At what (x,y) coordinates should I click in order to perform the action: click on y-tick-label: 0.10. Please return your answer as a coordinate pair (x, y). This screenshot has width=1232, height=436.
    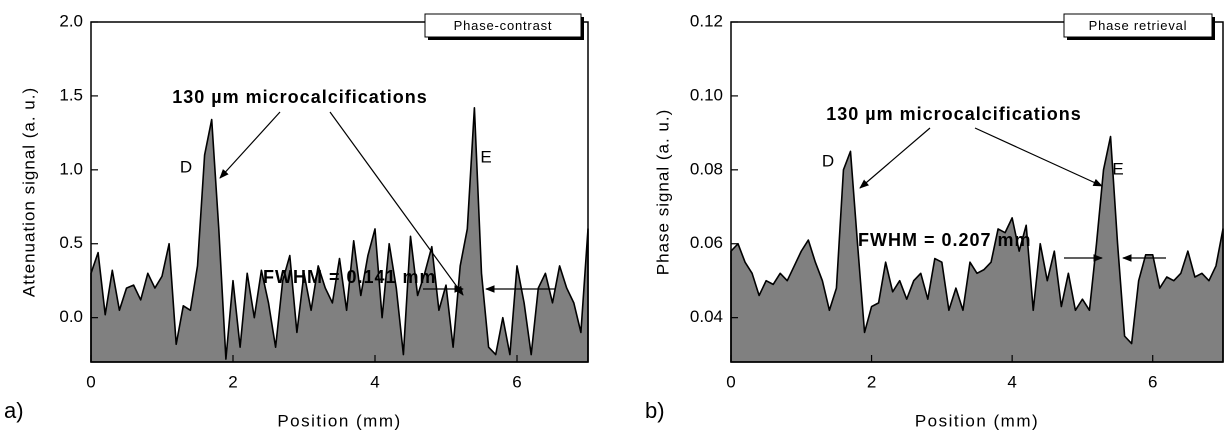
    Looking at the image, I should click on (706, 94).